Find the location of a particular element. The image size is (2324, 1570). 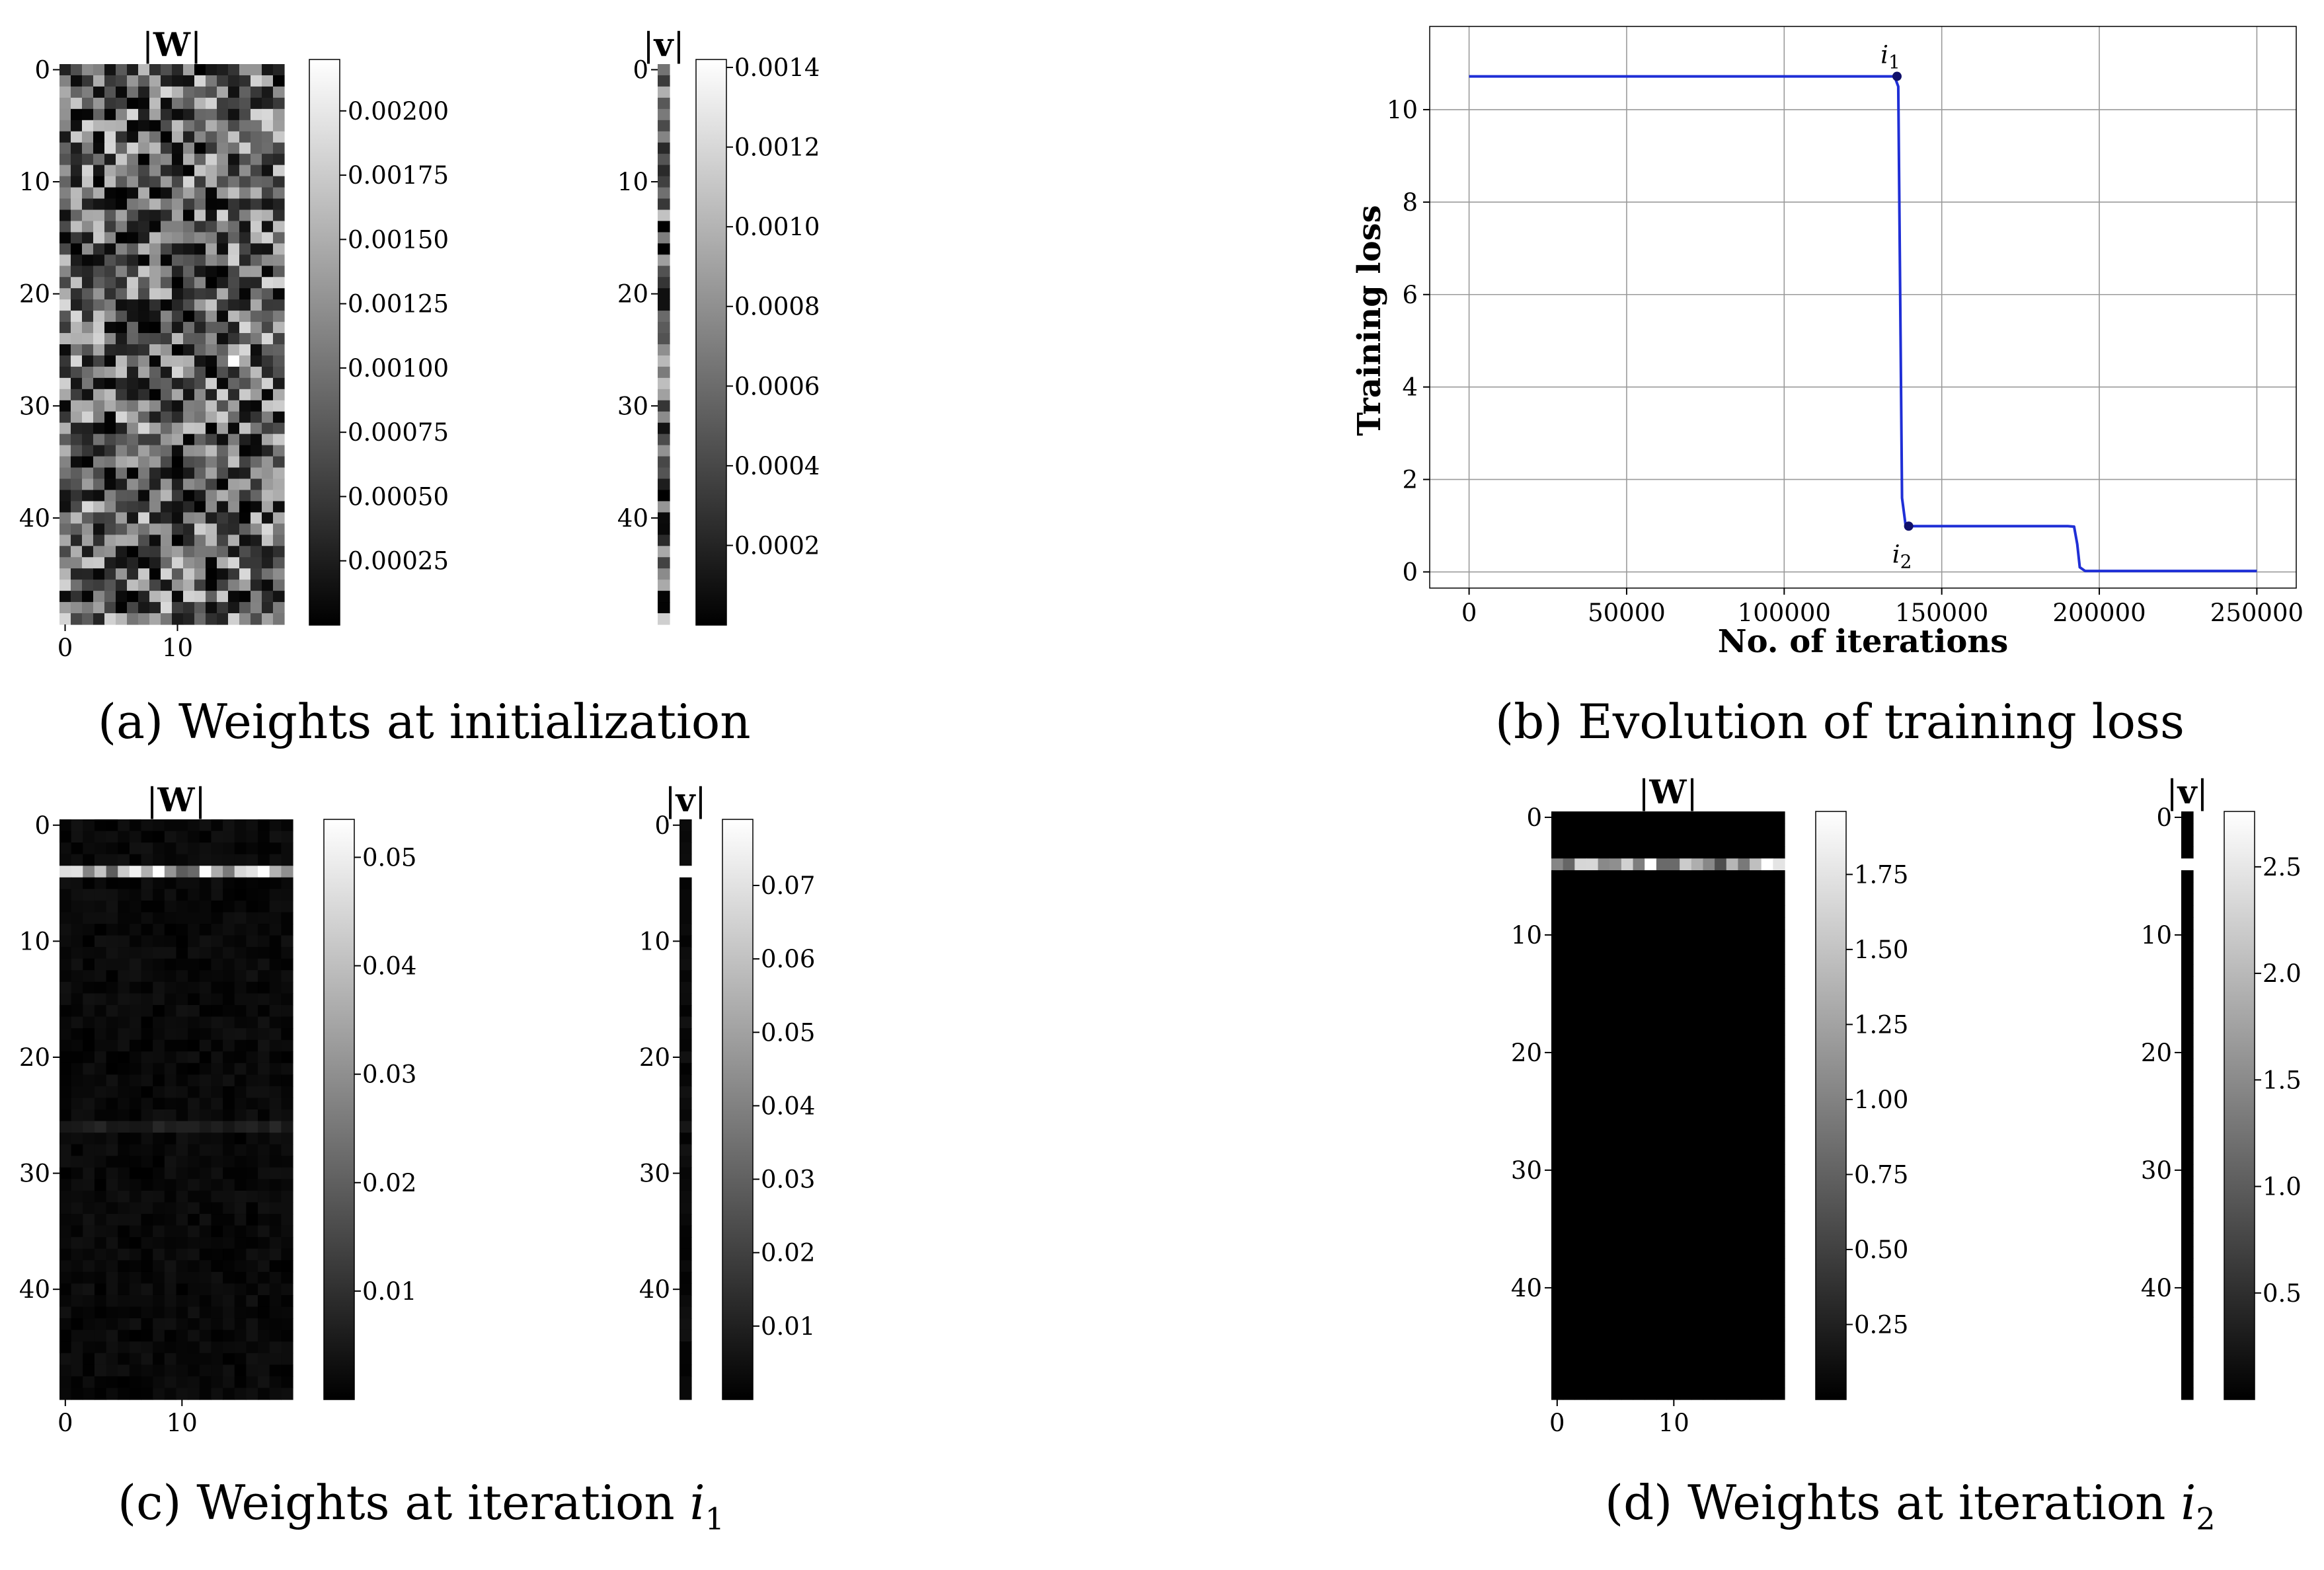

panel-a-W-xtick-label: 0 is located at coordinates (65, 648).